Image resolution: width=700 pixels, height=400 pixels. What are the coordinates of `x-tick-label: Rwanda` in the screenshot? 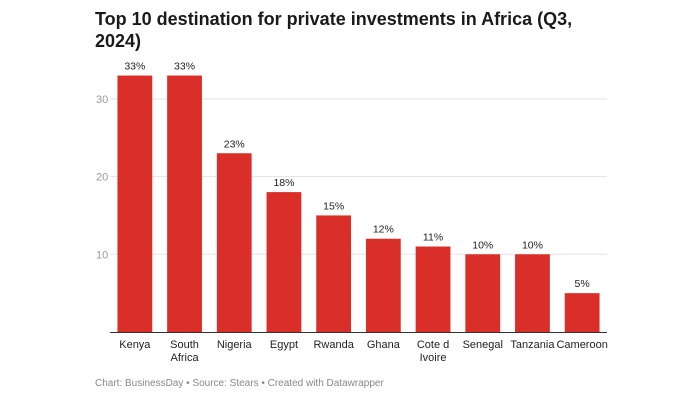 It's located at (333, 345).